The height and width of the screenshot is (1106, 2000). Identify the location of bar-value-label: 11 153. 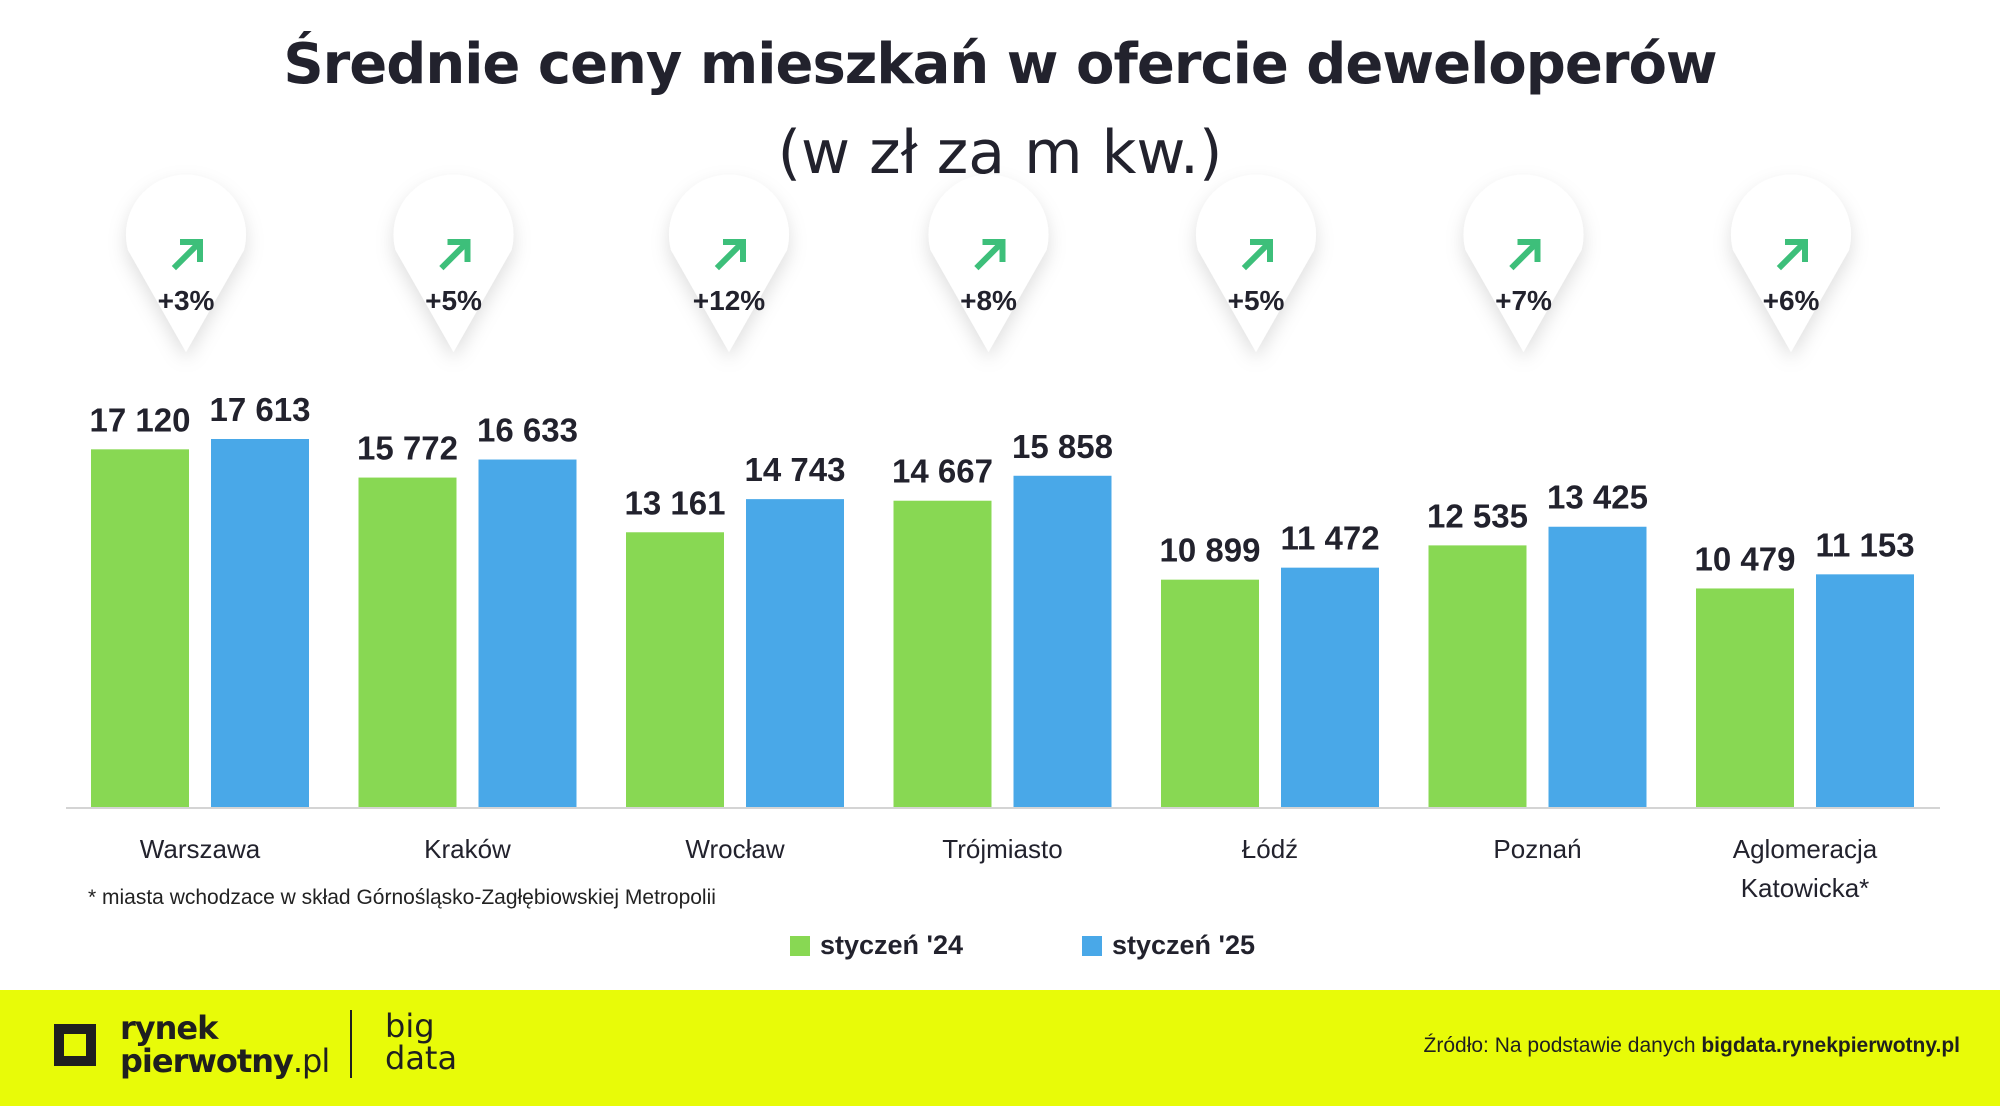
(1864, 544).